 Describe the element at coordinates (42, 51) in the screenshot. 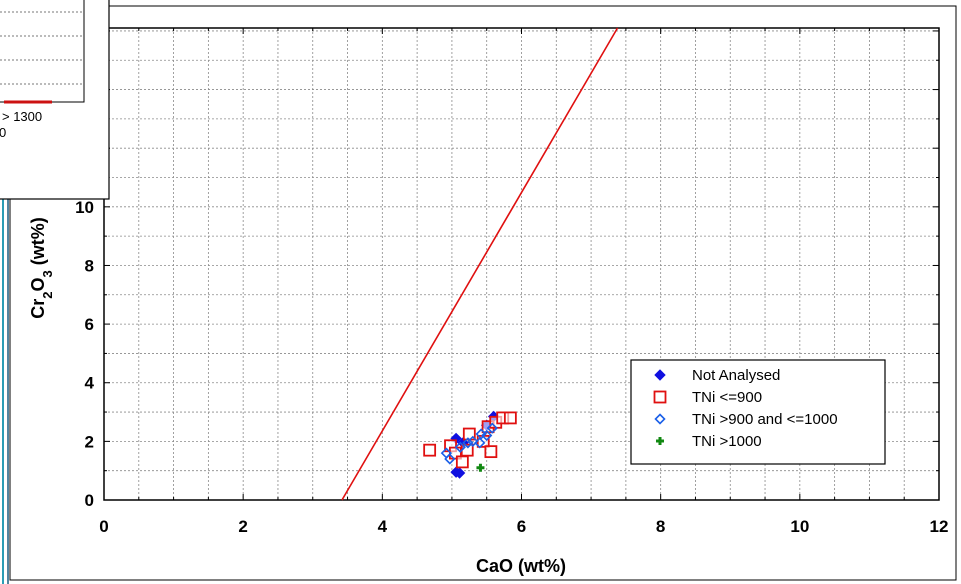

I see `inset-plot-border` at that location.